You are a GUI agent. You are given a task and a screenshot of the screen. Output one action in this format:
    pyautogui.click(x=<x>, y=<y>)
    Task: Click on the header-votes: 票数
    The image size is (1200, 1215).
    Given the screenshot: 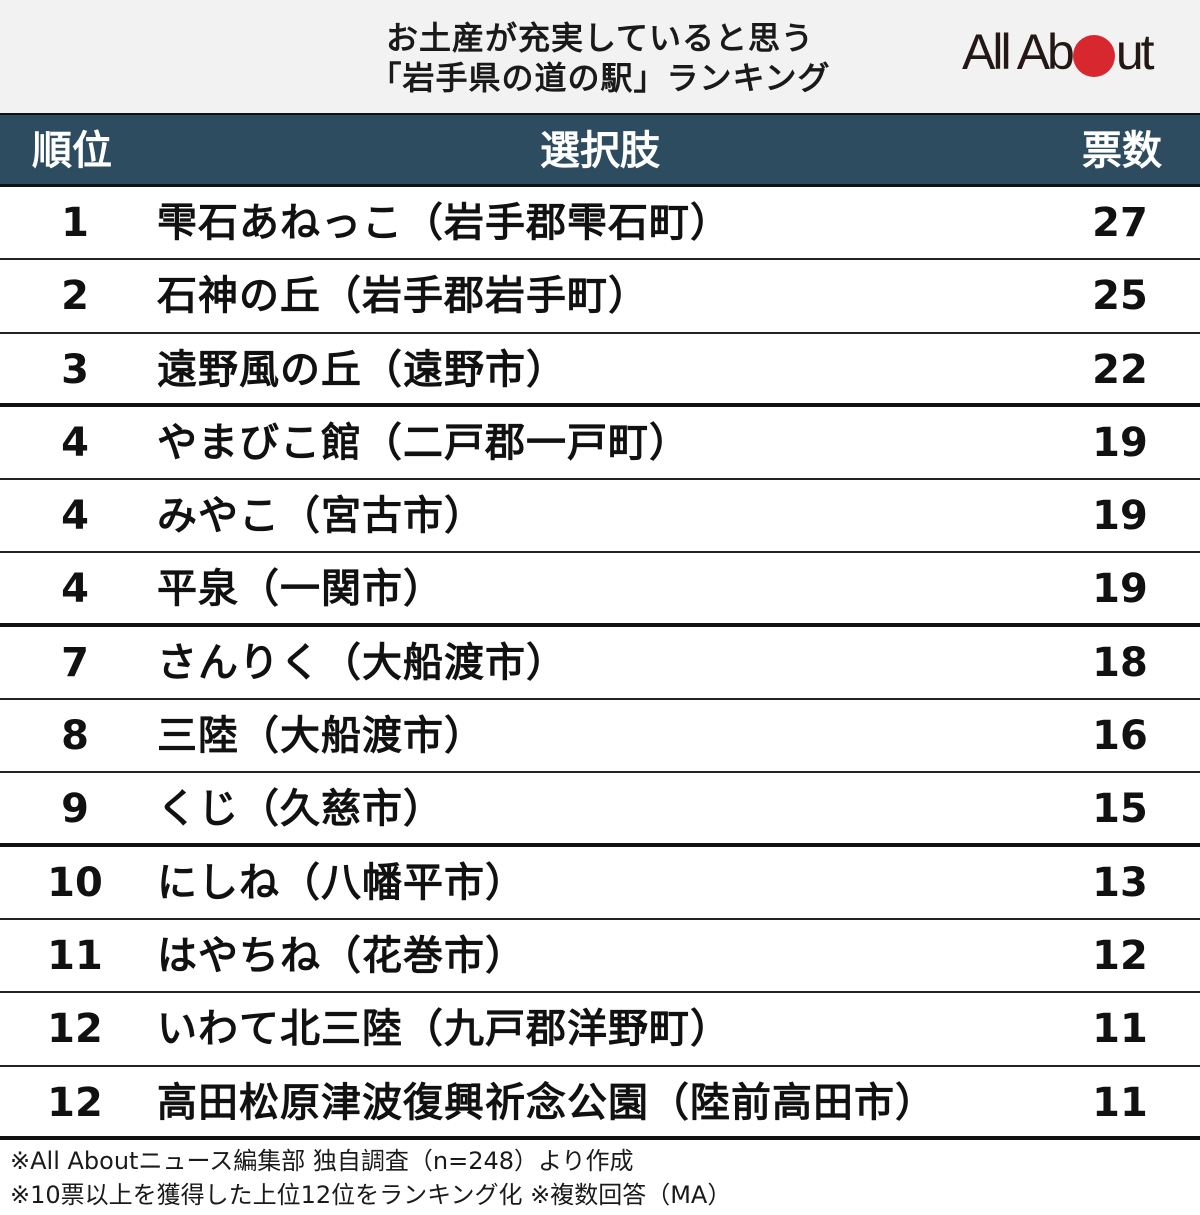 What is the action you would take?
    pyautogui.click(x=1122, y=151)
    